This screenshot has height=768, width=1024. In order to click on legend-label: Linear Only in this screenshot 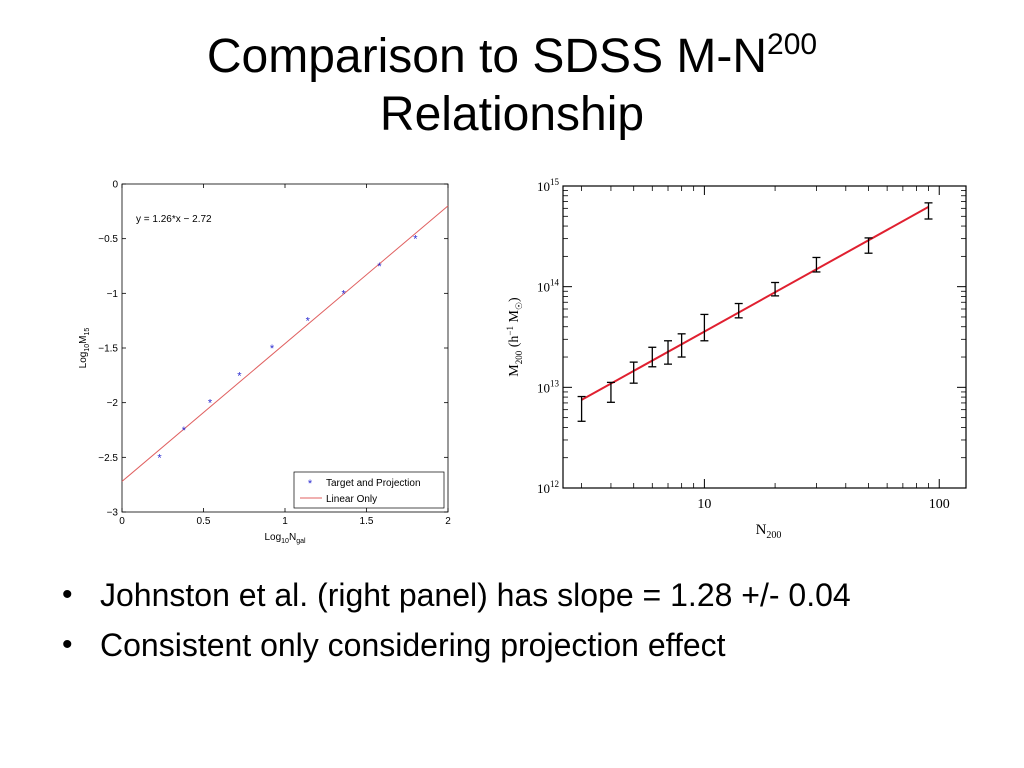, I will do `click(351, 499)`.